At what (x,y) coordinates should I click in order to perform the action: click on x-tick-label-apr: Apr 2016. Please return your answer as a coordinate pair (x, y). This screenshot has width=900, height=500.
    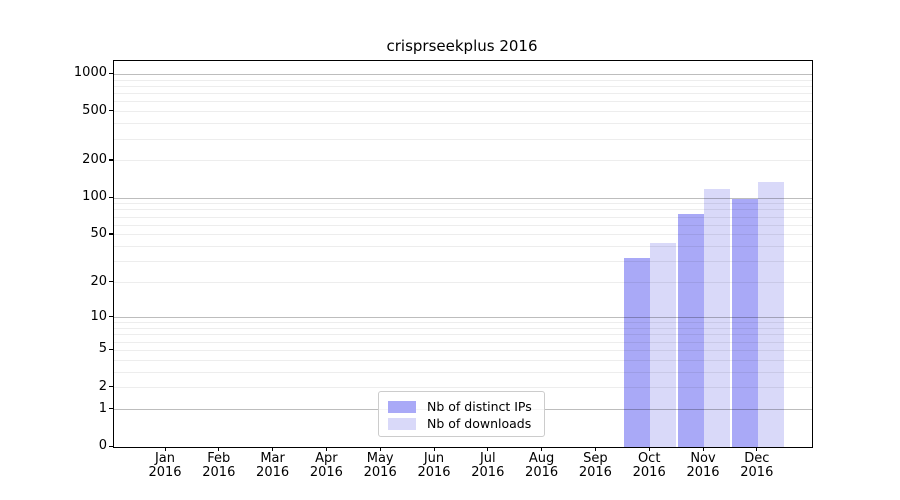
    Looking at the image, I should click on (326, 465).